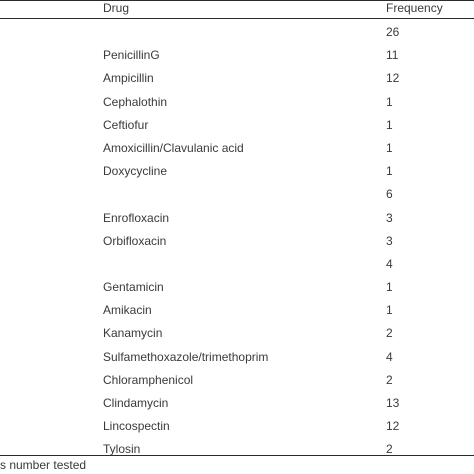  What do you see at coordinates (126, 124) in the screenshot?
I see `drug-cell: Ceftiofur` at bounding box center [126, 124].